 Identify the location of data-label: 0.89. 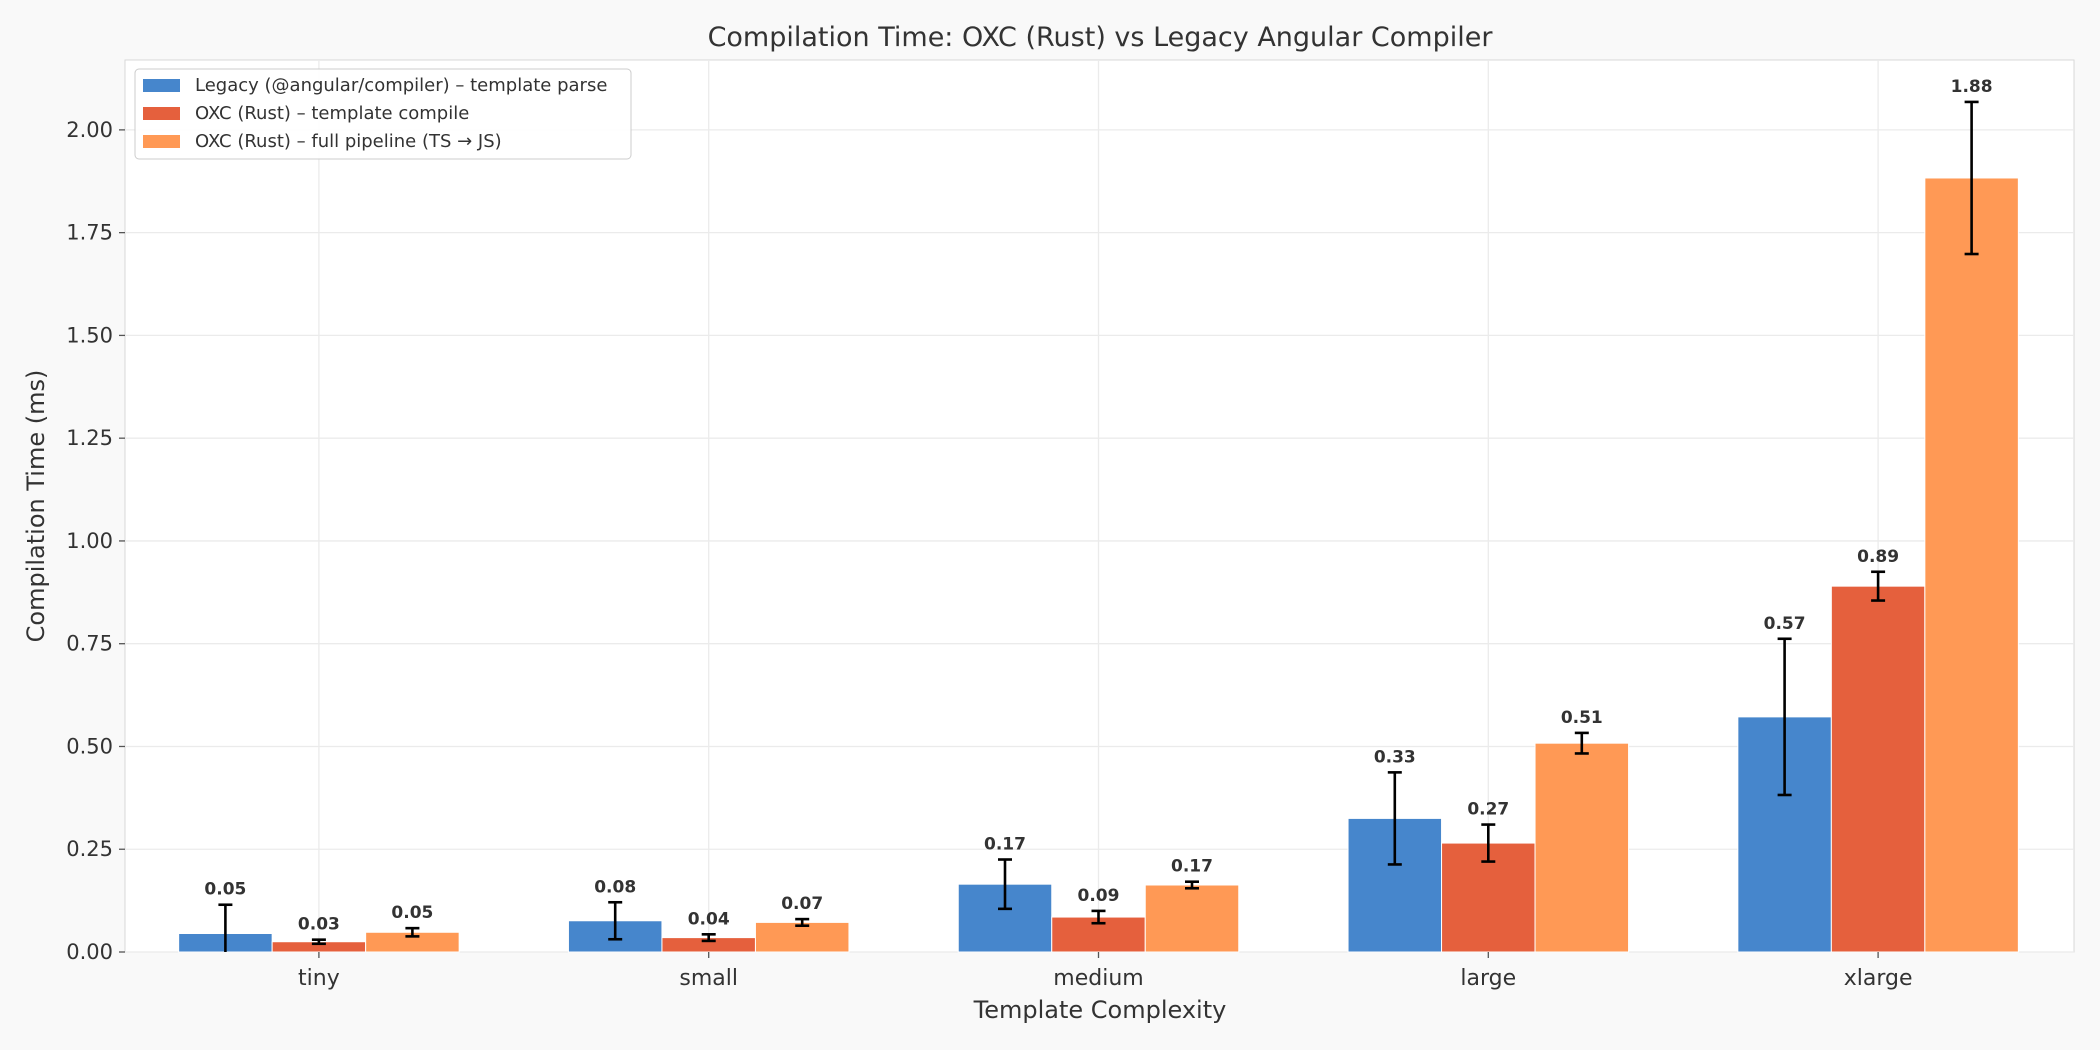
(1878, 557).